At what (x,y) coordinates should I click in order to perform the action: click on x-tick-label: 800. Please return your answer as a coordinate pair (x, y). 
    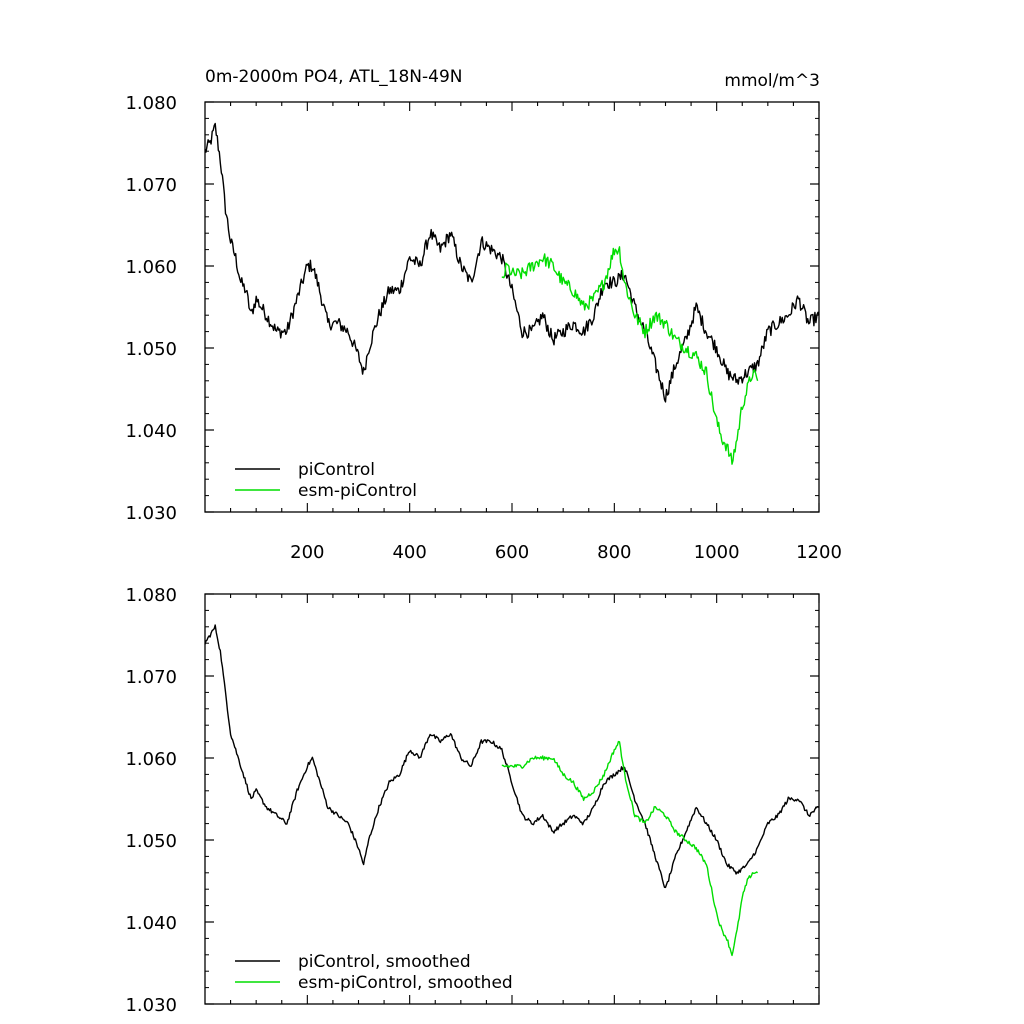
    Looking at the image, I should click on (614, 552).